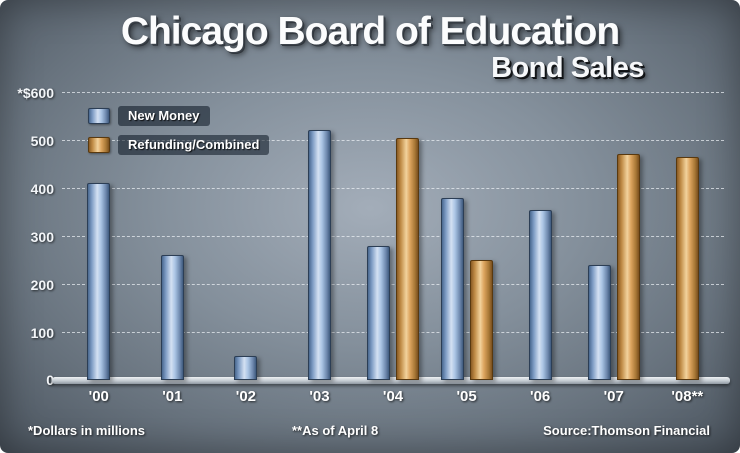 This screenshot has height=453, width=740. What do you see at coordinates (35, 93) in the screenshot?
I see `y-axis-label: *$600` at bounding box center [35, 93].